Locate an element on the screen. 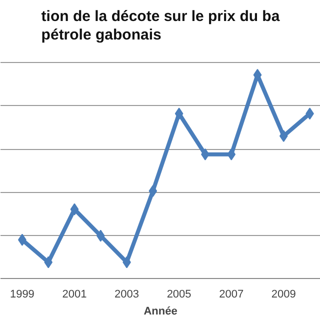 The height and width of the screenshot is (320, 320). x-tick-label: 2003 is located at coordinates (127, 294).